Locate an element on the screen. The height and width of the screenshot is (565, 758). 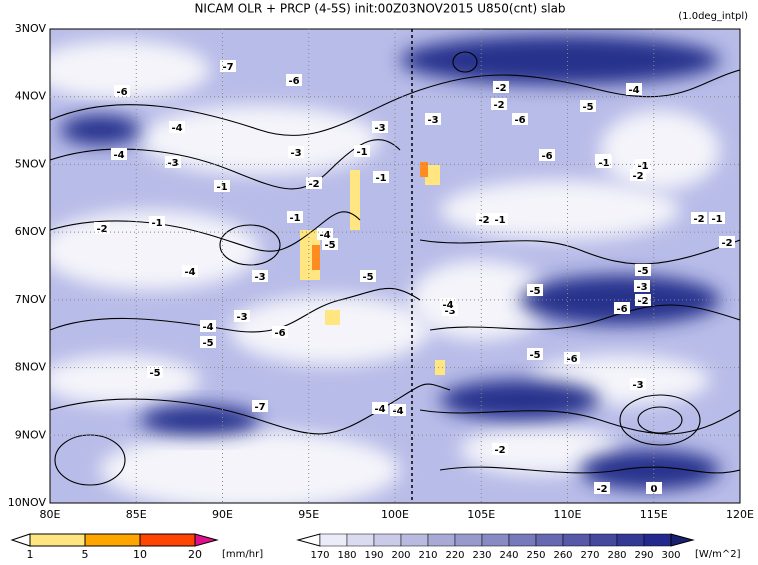
y-tick-label: 8NOV is located at coordinates (31, 367).